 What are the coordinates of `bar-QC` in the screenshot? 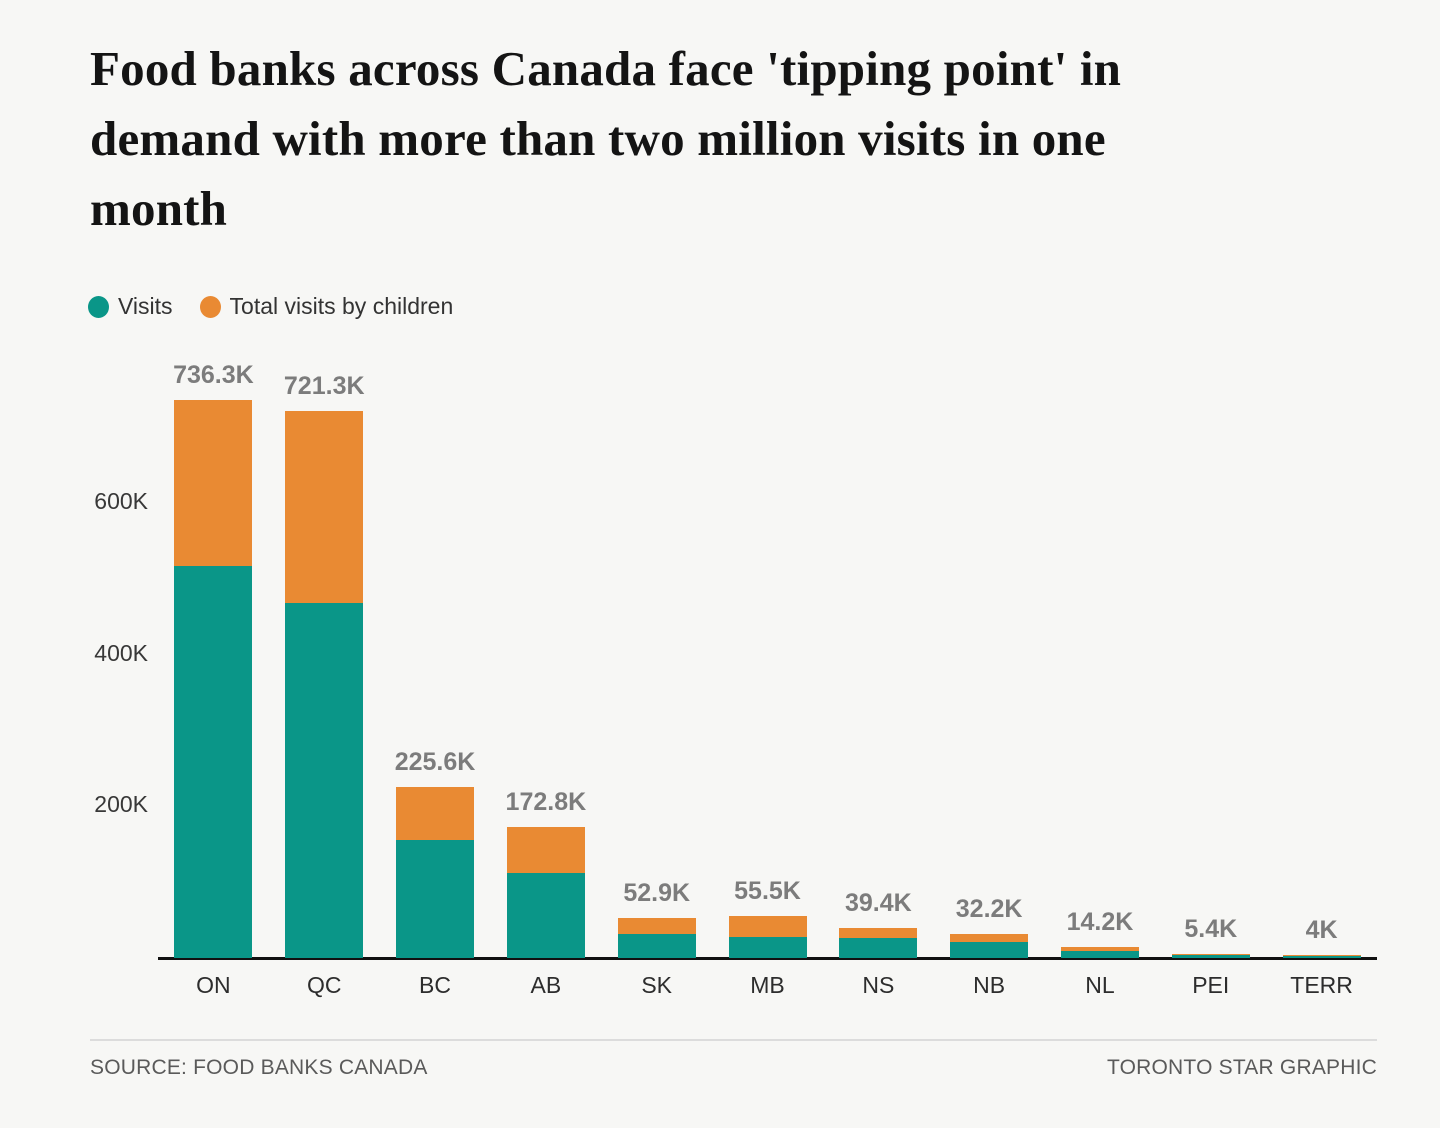 It's located at (324, 684).